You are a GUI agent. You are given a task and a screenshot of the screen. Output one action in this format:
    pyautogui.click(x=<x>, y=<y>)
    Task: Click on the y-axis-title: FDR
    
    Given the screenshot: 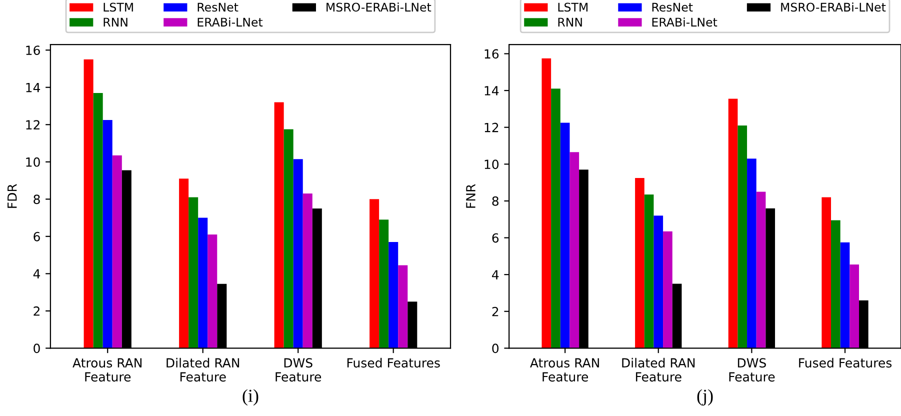 What is the action you would take?
    pyautogui.click(x=12, y=196)
    